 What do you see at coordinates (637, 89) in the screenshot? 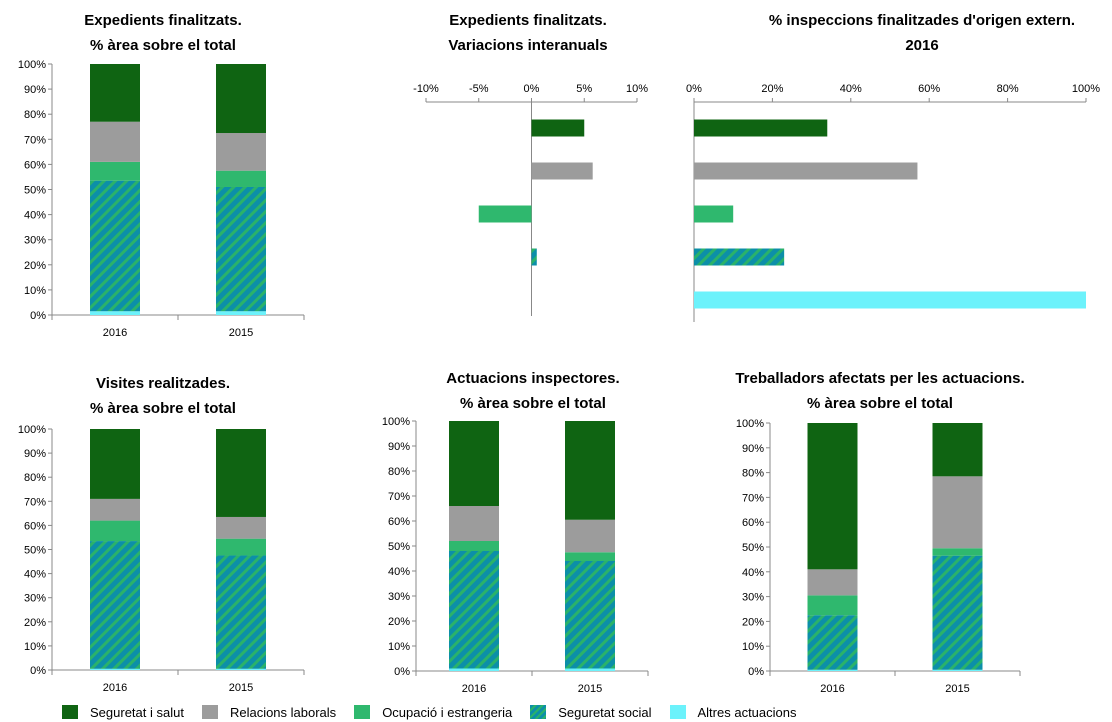
I see `x-tick-label: 10%` at bounding box center [637, 89].